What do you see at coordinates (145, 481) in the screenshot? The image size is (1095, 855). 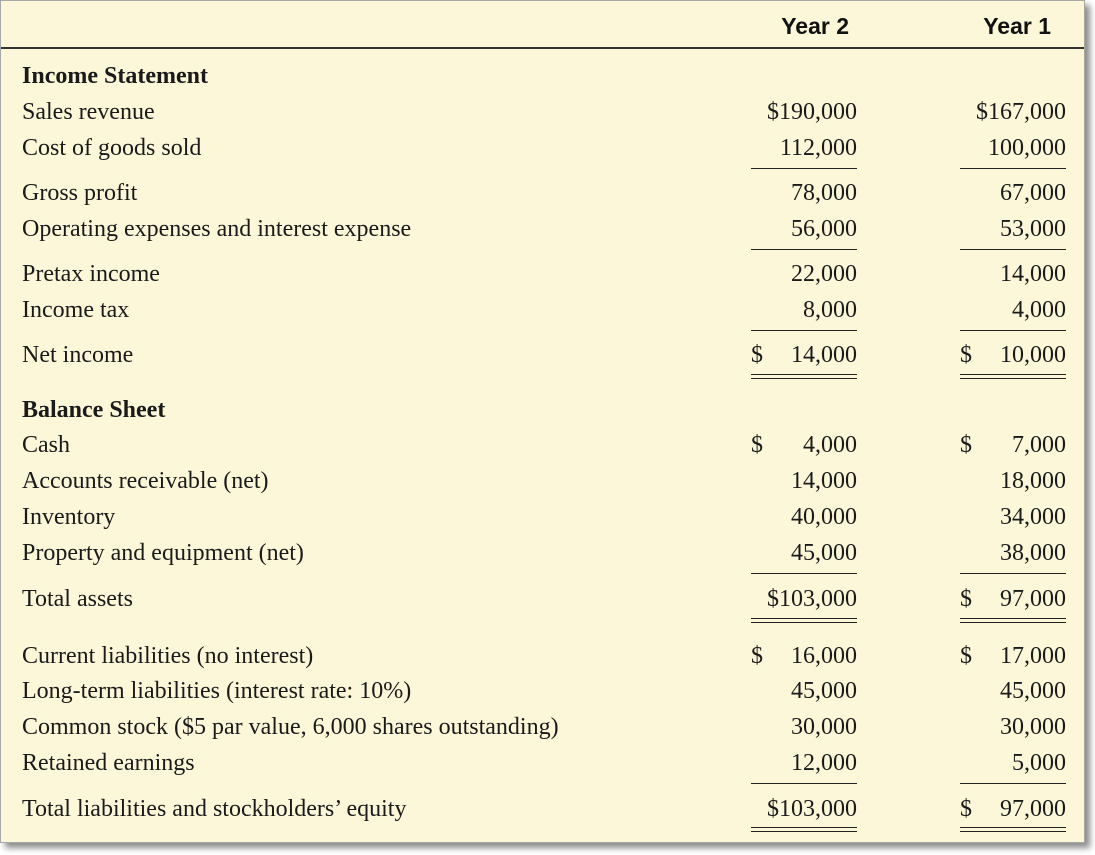 I see `row-label: Accounts receivable (net)` at bounding box center [145, 481].